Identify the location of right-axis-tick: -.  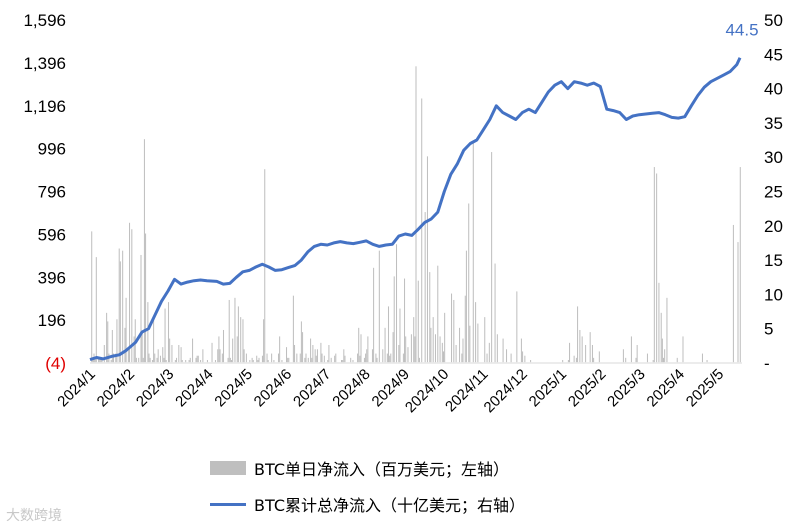
(767, 363).